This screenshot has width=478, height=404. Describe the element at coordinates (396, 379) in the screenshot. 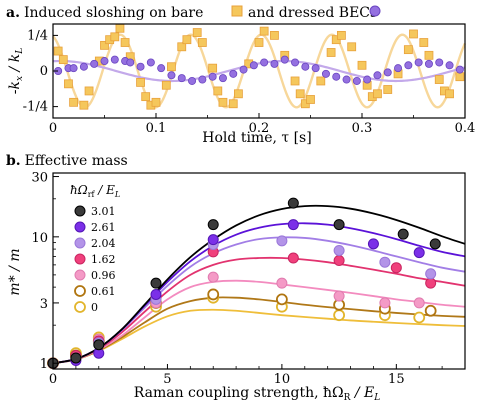

I see `panel-b-xtick-label: 15` at that location.